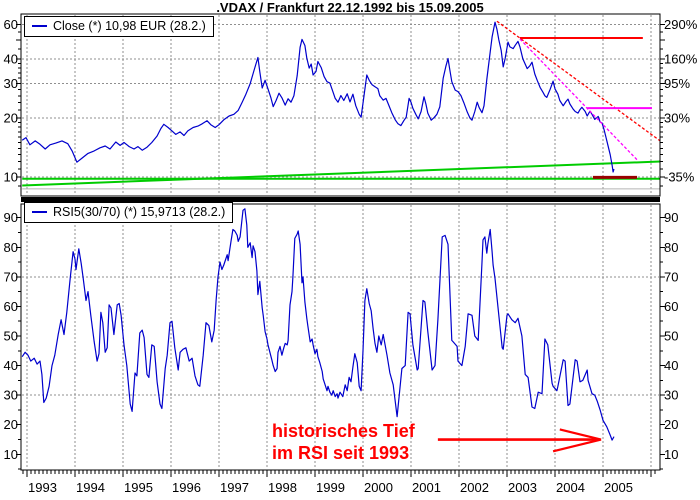 Image resolution: width=700 pixels, height=500 pixels. Describe the element at coordinates (11, 83) in the screenshot. I see `price-y-axis-label-left: 30` at that location.